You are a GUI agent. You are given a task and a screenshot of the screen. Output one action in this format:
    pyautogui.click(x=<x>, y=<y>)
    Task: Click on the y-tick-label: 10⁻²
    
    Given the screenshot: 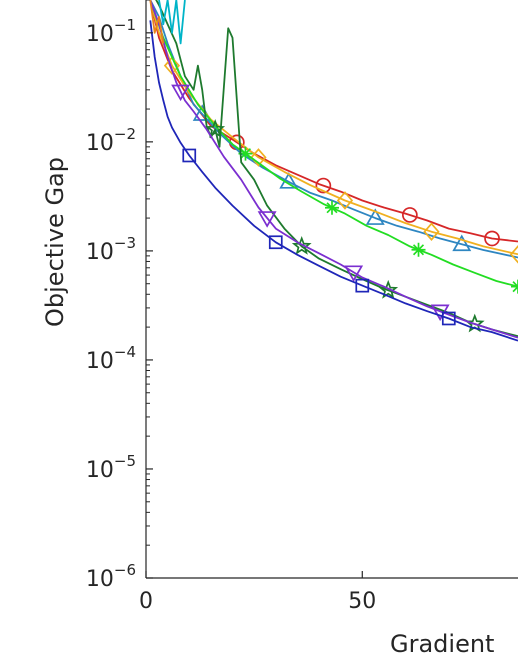 What is the action you would take?
    pyautogui.click(x=111, y=140)
    